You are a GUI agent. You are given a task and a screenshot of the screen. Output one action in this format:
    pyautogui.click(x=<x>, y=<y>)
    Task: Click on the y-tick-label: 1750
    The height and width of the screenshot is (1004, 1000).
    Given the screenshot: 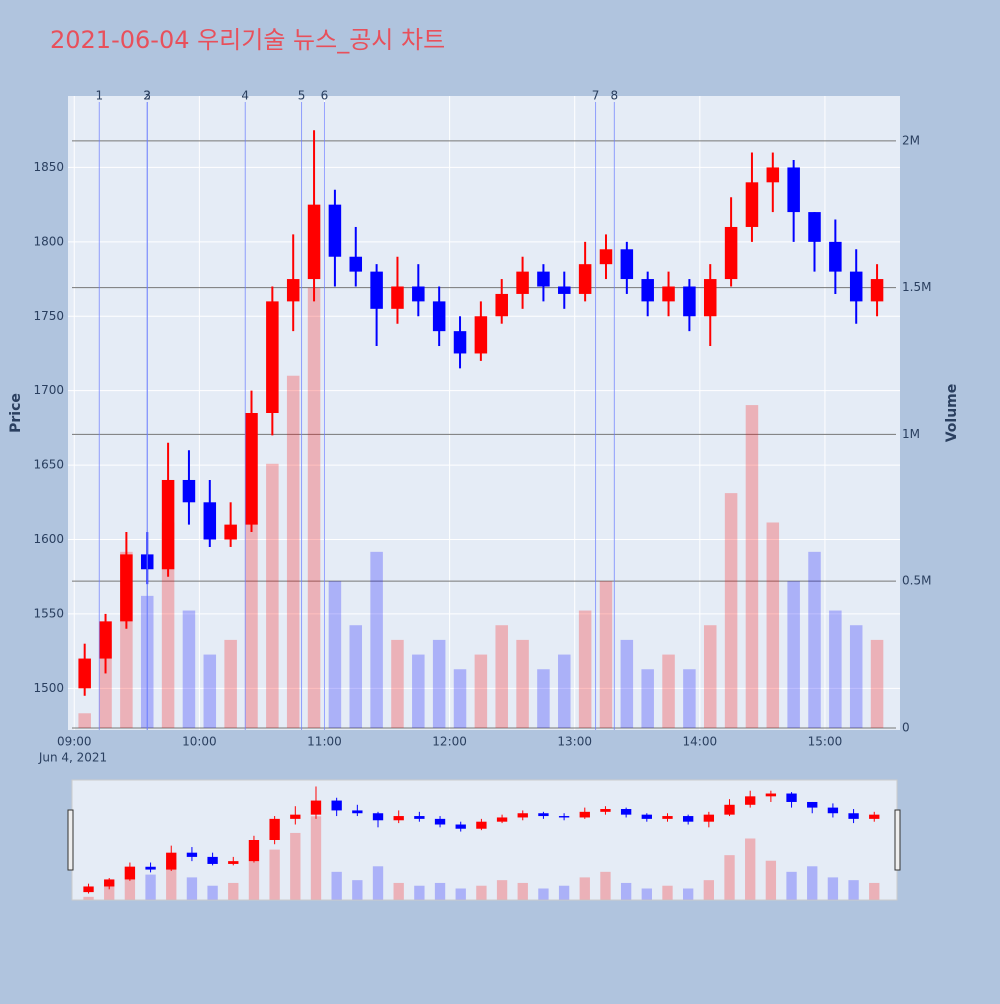 What is the action you would take?
    pyautogui.click(x=48, y=316)
    